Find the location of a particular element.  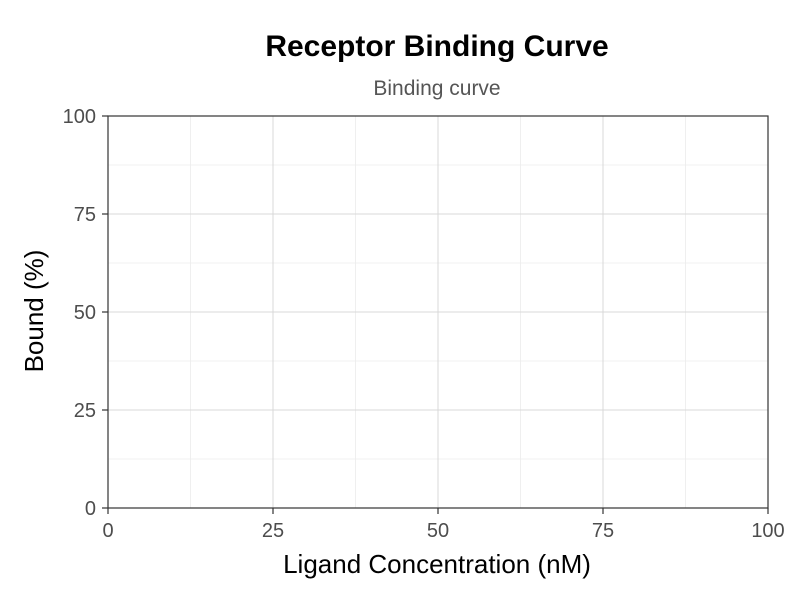

chart-subtitle: Binding curve is located at coordinates (436, 88).